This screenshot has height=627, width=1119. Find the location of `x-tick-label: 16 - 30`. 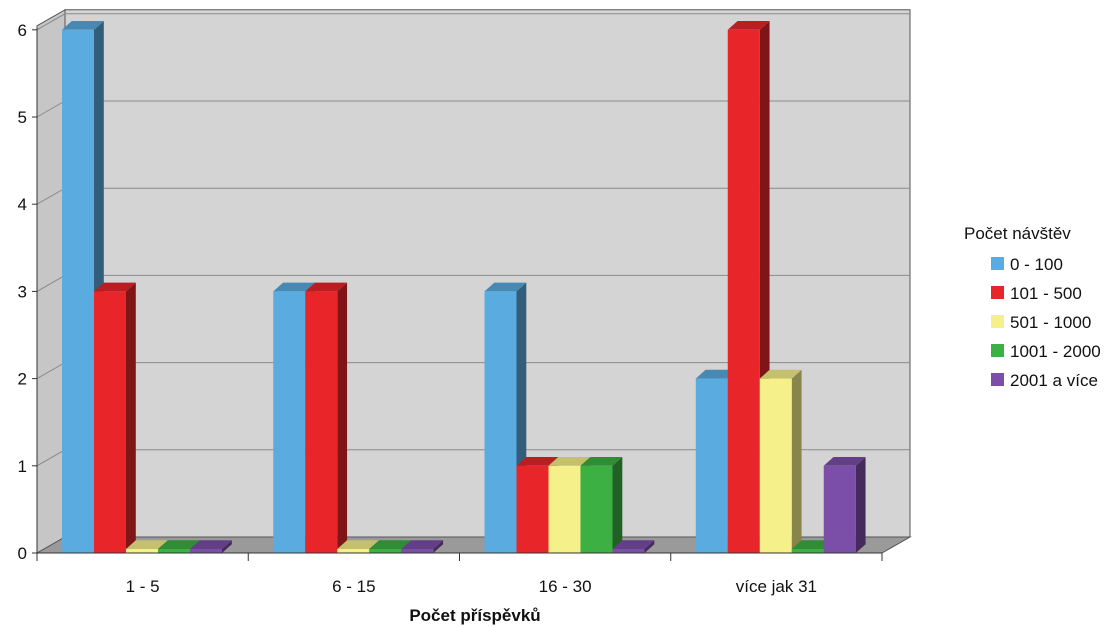

x-tick-label: 16 - 30 is located at coordinates (565, 586).